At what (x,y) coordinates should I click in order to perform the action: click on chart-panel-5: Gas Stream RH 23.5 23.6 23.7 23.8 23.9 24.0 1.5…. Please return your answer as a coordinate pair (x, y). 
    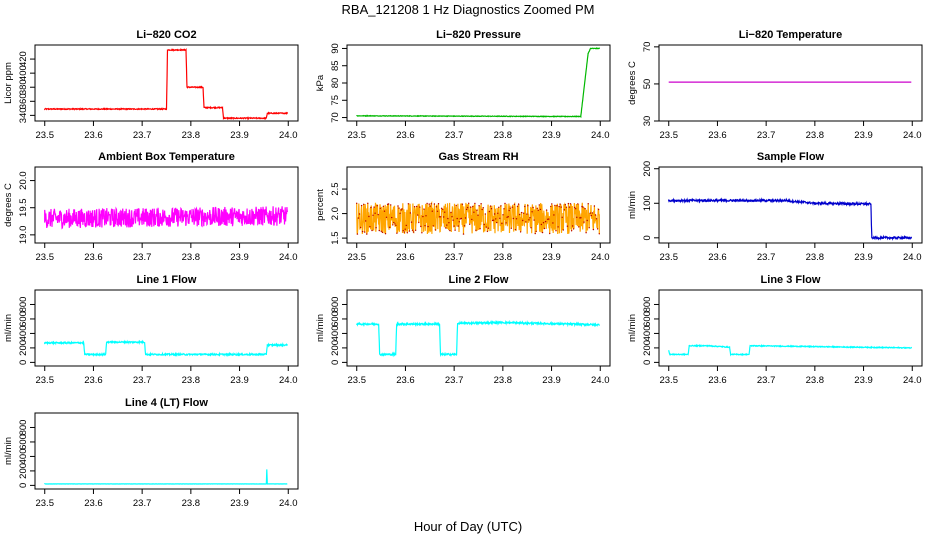
    Looking at the image, I should click on (463, 207).